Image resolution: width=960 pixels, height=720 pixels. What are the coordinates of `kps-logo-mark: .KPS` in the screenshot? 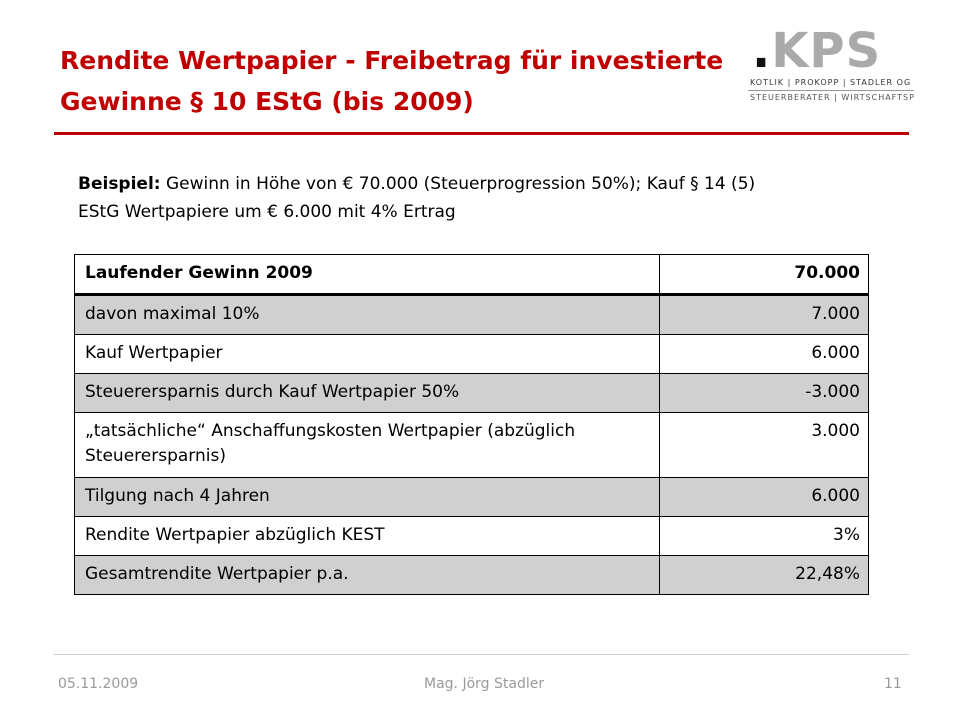 It's located at (831, 51).